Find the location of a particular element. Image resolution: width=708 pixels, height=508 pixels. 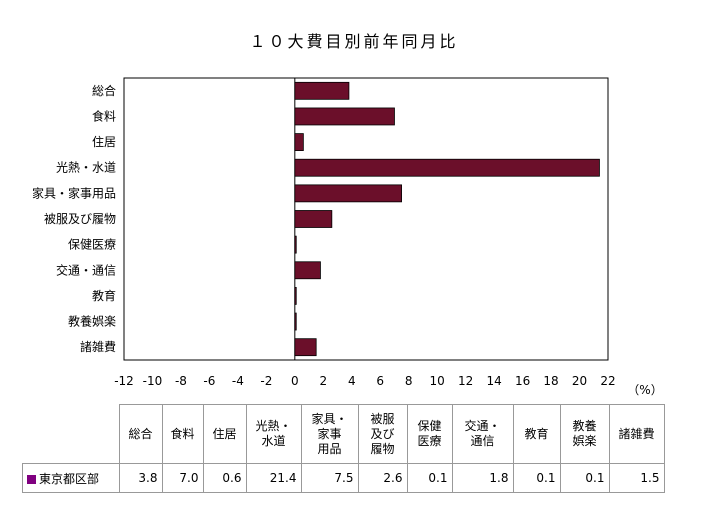

x-tick-label: 20 is located at coordinates (579, 381).